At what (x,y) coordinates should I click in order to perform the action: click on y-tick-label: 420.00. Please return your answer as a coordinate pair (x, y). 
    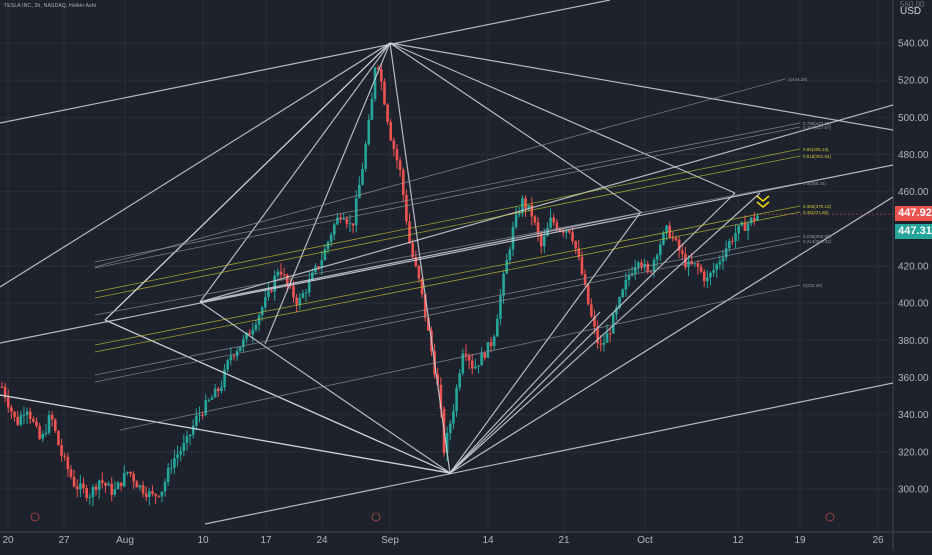
    Looking at the image, I should click on (913, 267).